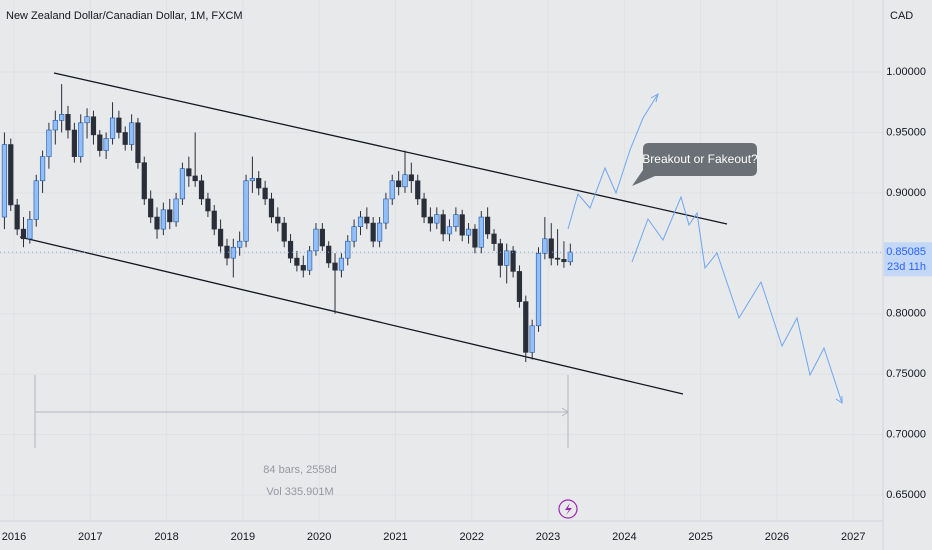  Describe the element at coordinates (737, 299) in the screenshot. I see `projection-down` at that location.